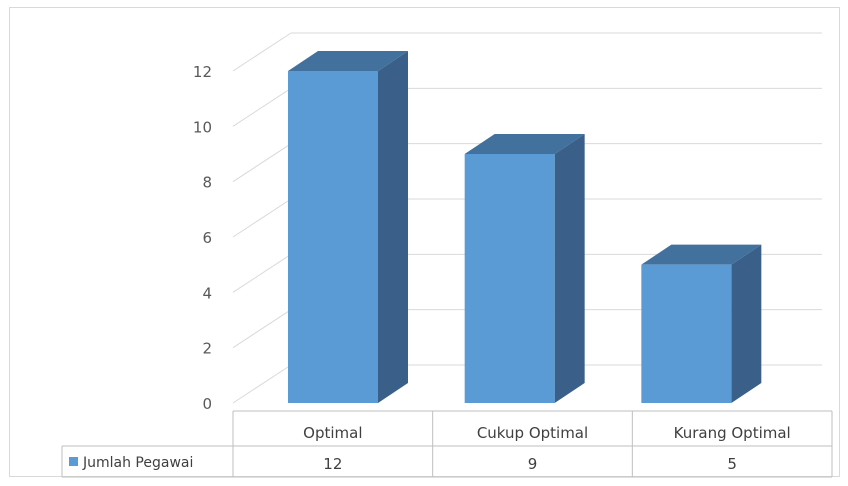 The height and width of the screenshot is (486, 848). Describe the element at coordinates (332, 464) in the screenshot. I see `data-label: 12` at that location.